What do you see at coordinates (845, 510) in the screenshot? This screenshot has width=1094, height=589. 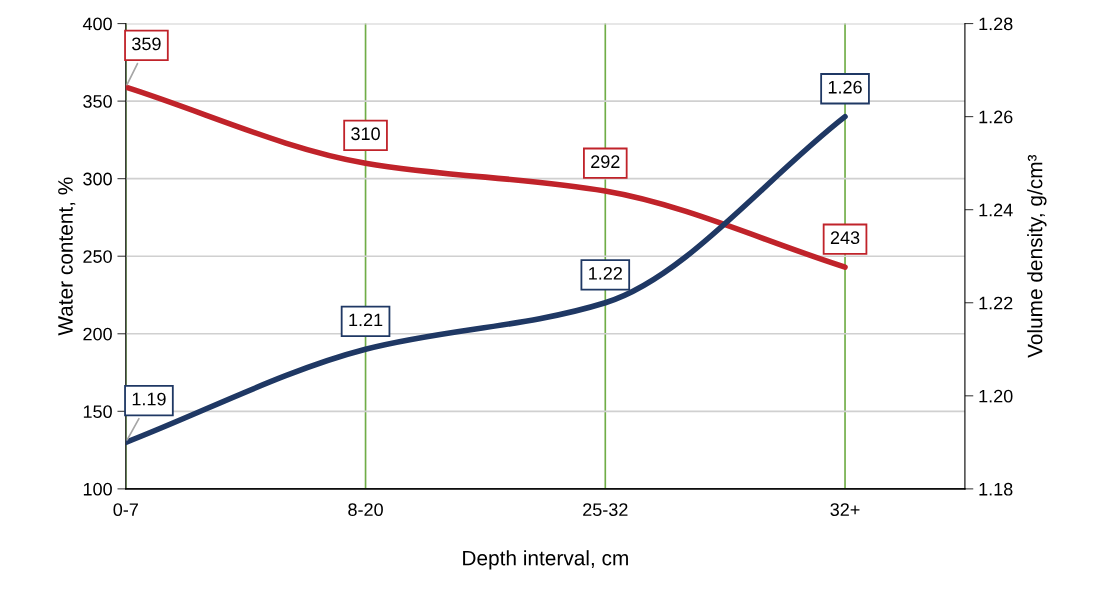 I see `x-tick-label: 32+` at bounding box center [845, 510].